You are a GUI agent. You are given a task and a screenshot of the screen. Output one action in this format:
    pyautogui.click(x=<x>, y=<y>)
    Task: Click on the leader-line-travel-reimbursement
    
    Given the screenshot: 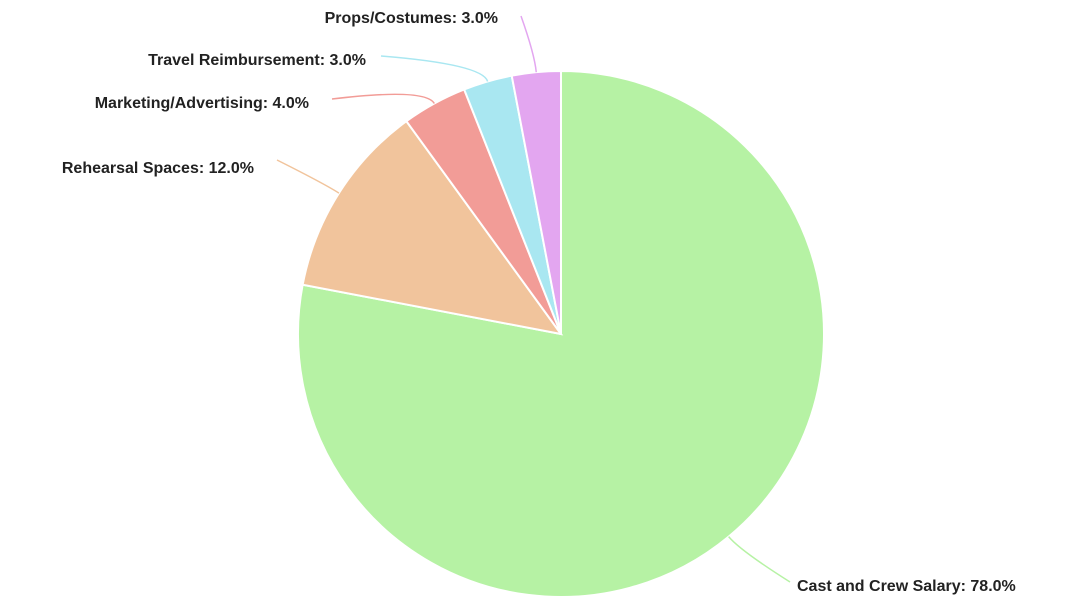 What is the action you would take?
    pyautogui.click(x=434, y=68)
    